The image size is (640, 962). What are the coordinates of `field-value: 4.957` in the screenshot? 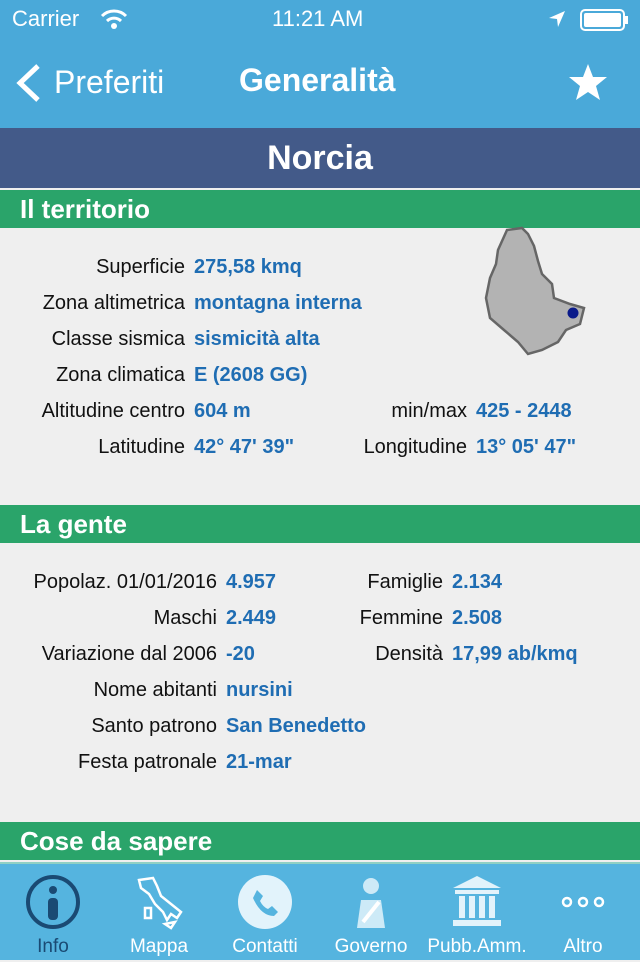 It's located at (251, 582).